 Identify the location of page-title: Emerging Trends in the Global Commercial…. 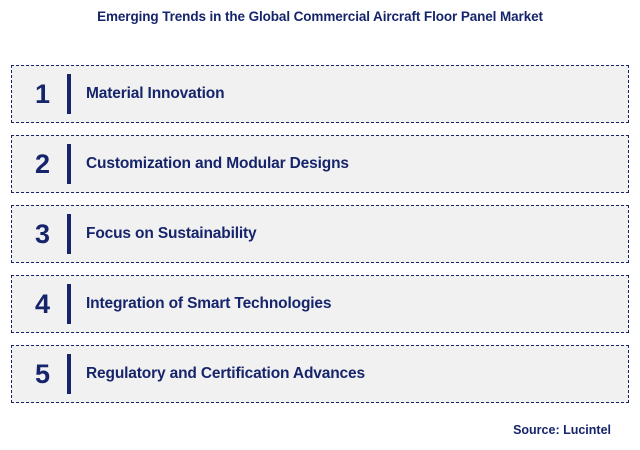
(320, 16).